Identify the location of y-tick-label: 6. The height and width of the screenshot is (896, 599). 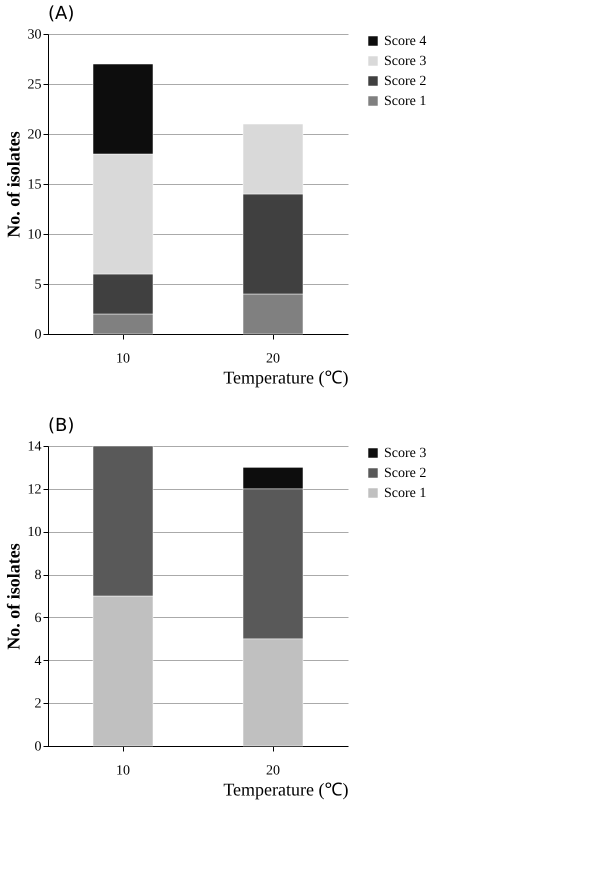
(38, 618).